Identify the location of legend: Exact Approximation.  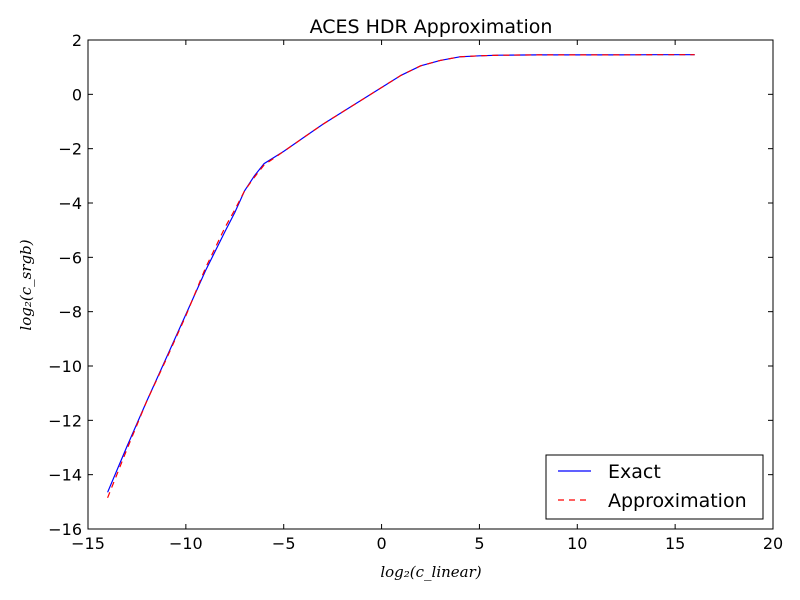
(654, 487).